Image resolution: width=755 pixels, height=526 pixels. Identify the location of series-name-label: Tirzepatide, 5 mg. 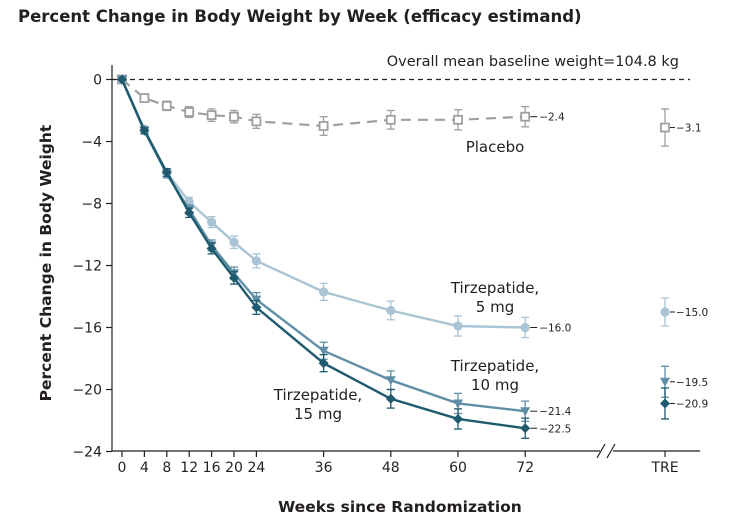
(494, 297).